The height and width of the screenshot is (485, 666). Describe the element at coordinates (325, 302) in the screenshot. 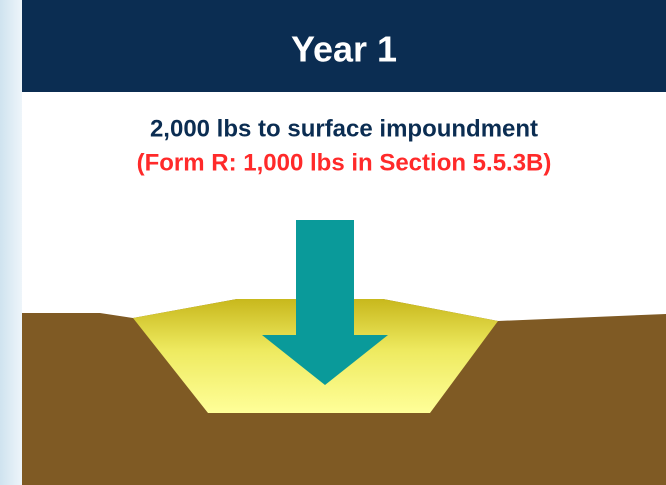

I see `arrow` at that location.